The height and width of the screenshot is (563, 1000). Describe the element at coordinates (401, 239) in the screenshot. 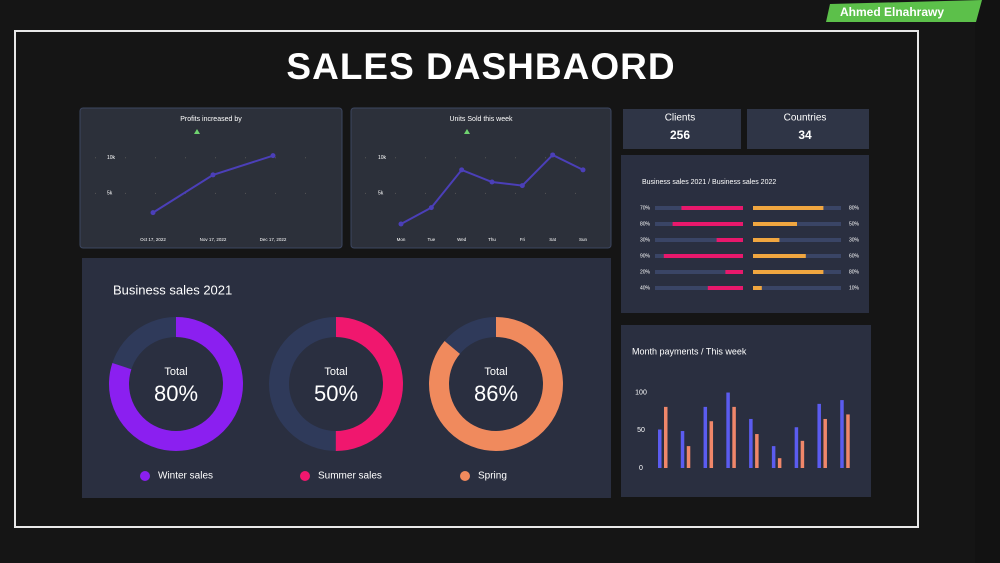

I see `x-tick-label: Mon` at that location.